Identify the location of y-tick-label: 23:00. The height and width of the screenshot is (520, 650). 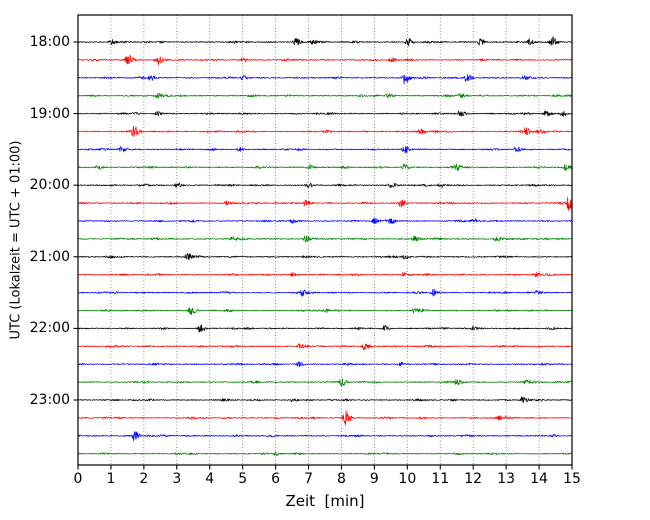
(49, 400).